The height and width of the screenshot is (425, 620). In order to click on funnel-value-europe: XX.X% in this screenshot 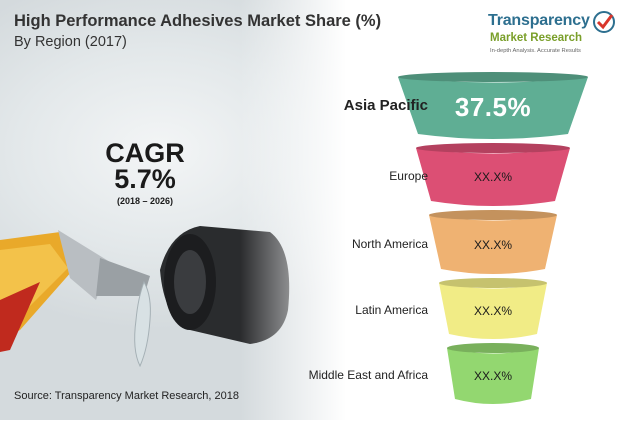, I will do `click(492, 177)`.